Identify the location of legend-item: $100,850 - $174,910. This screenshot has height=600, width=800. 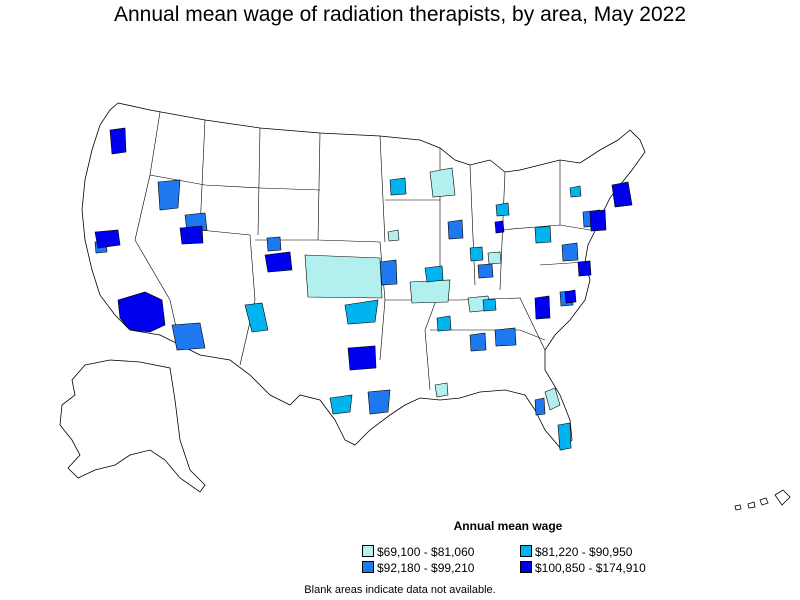
(583, 568).